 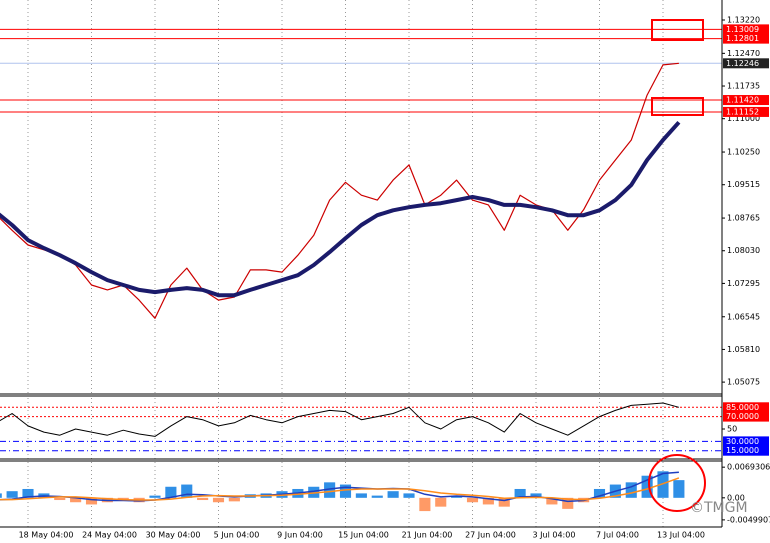 I want to click on watermark: ©TMGM, so click(x=719, y=508).